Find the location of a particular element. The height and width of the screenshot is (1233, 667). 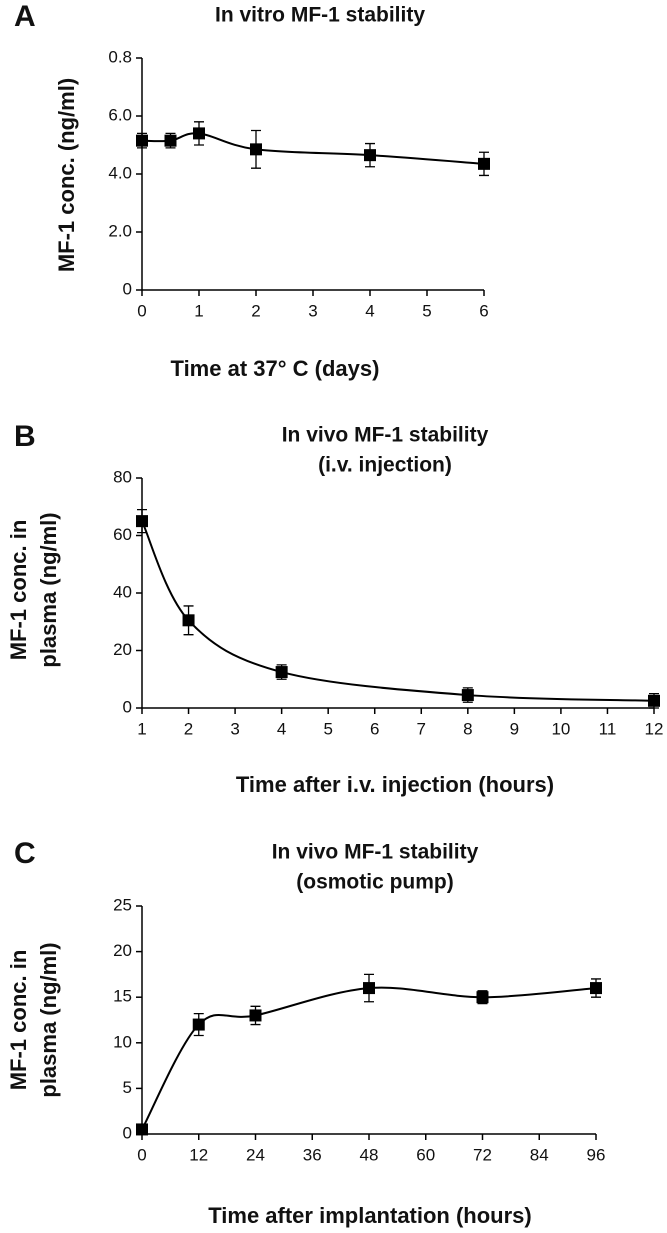

y-tick-label: 0.8 is located at coordinates (120, 56).